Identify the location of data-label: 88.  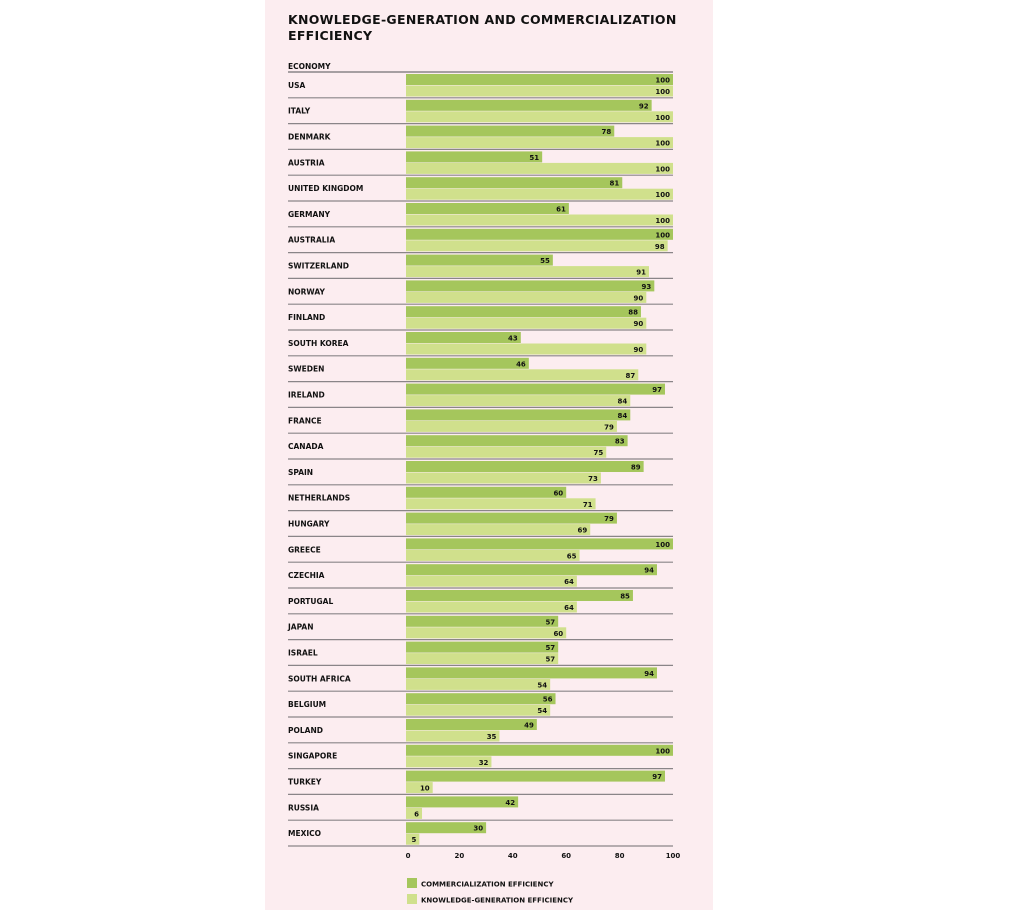
(633, 313).